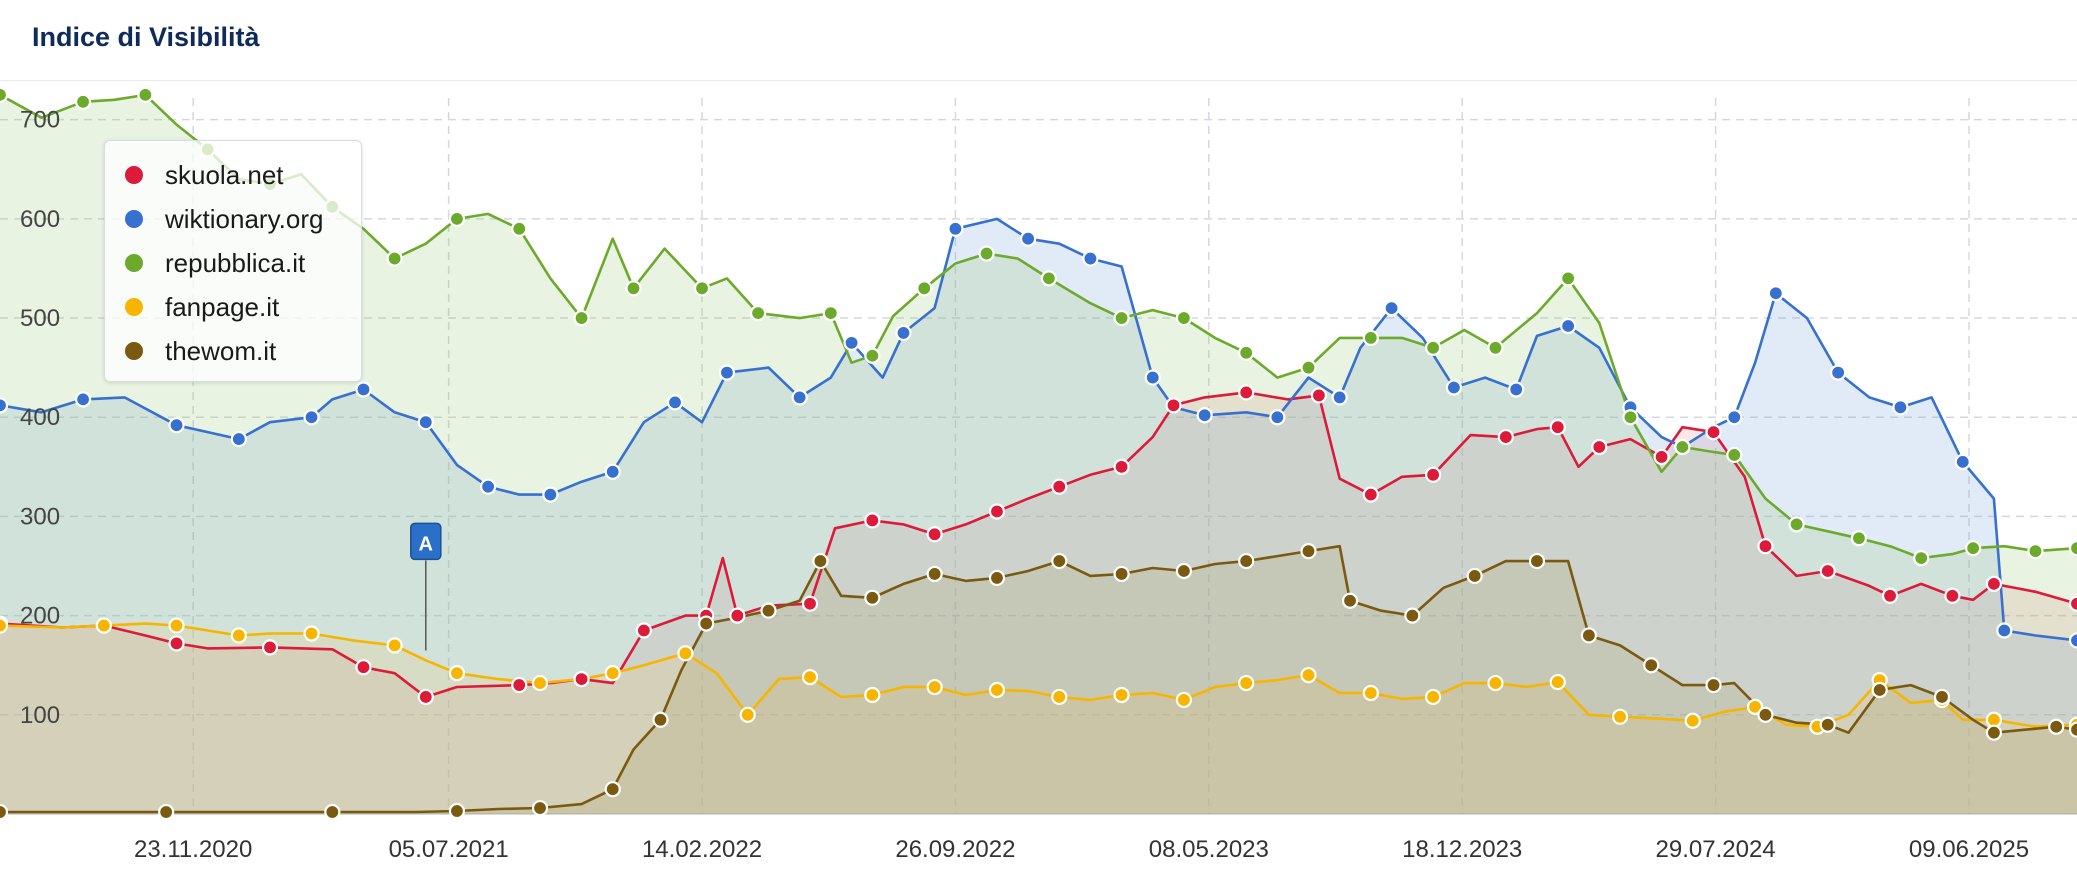 The image size is (2077, 879). I want to click on x-tick-label: 14.02.2022, so click(702, 849).